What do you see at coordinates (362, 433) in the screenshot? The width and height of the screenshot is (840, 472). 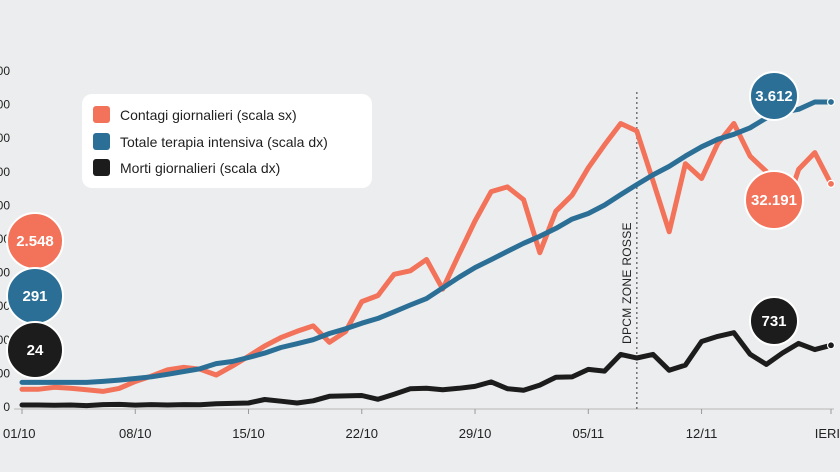 I see `x-tick-label: 22/10` at bounding box center [362, 433].